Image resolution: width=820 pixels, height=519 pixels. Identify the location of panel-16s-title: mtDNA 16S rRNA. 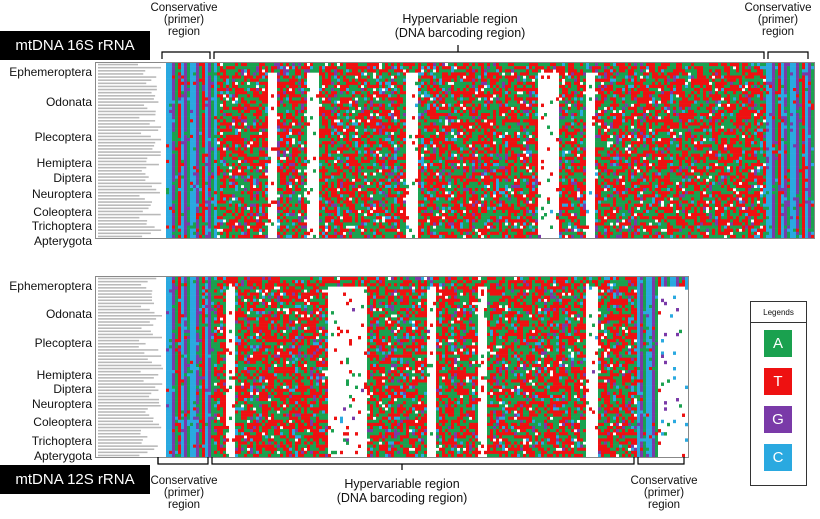
(75, 45).